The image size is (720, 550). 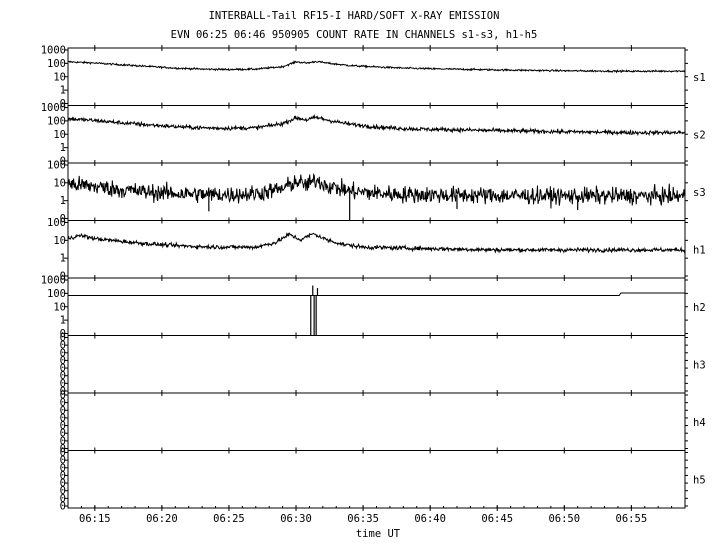 What do you see at coordinates (59, 135) in the screenshot?
I see `y-tick-label-s2: 10` at bounding box center [59, 135].